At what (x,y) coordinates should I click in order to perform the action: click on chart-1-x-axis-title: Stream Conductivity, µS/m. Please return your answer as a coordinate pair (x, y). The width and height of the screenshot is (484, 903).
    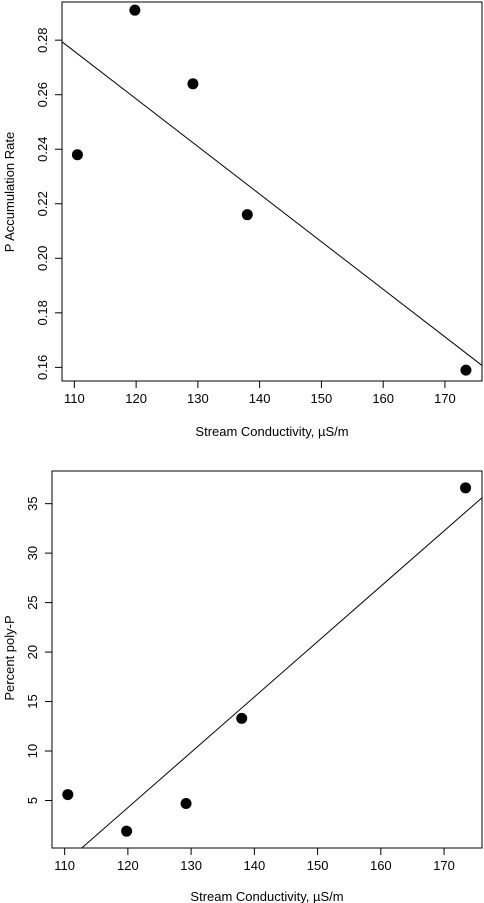
    Looking at the image, I should click on (271, 431).